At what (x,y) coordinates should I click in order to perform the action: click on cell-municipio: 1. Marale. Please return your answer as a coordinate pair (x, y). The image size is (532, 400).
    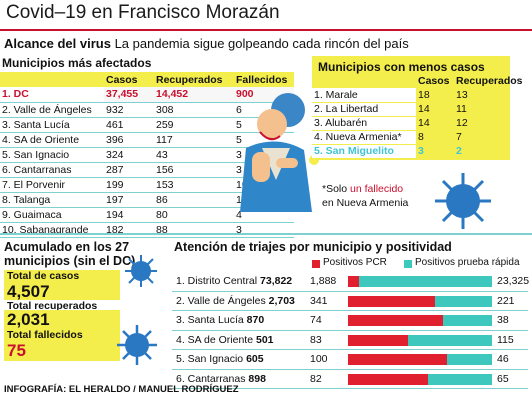
    Looking at the image, I should click on (364, 95).